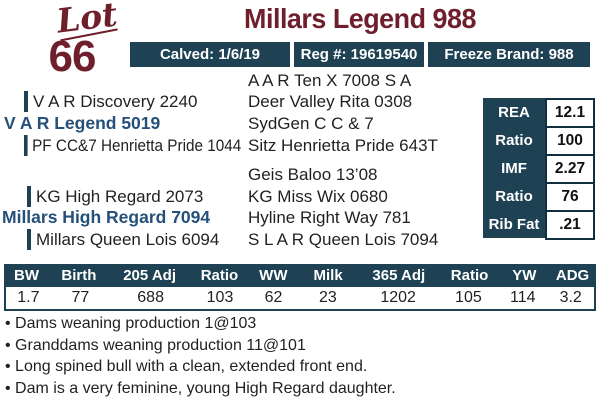 The height and width of the screenshot is (403, 600). What do you see at coordinates (572, 275) in the screenshot?
I see `col-header: ADG` at bounding box center [572, 275].